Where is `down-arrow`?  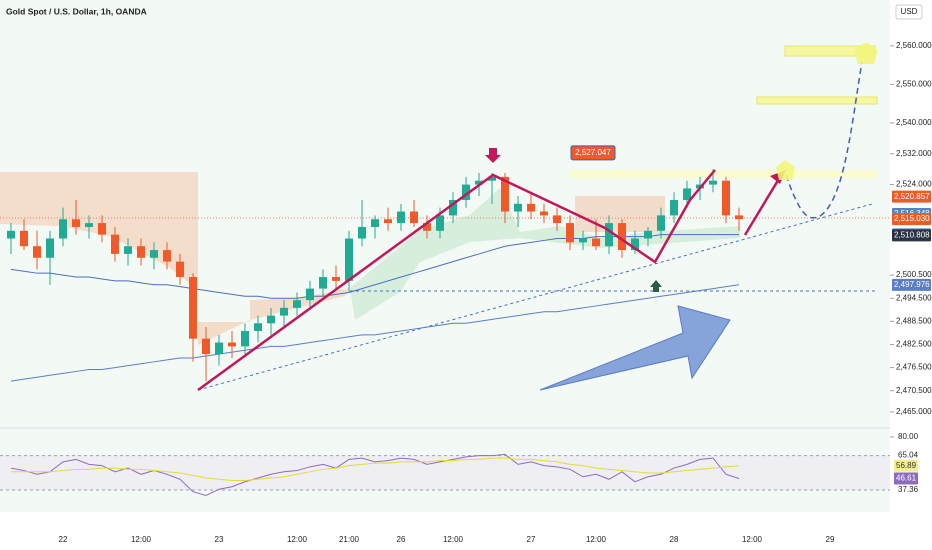 down-arrow is located at coordinates (493, 155).